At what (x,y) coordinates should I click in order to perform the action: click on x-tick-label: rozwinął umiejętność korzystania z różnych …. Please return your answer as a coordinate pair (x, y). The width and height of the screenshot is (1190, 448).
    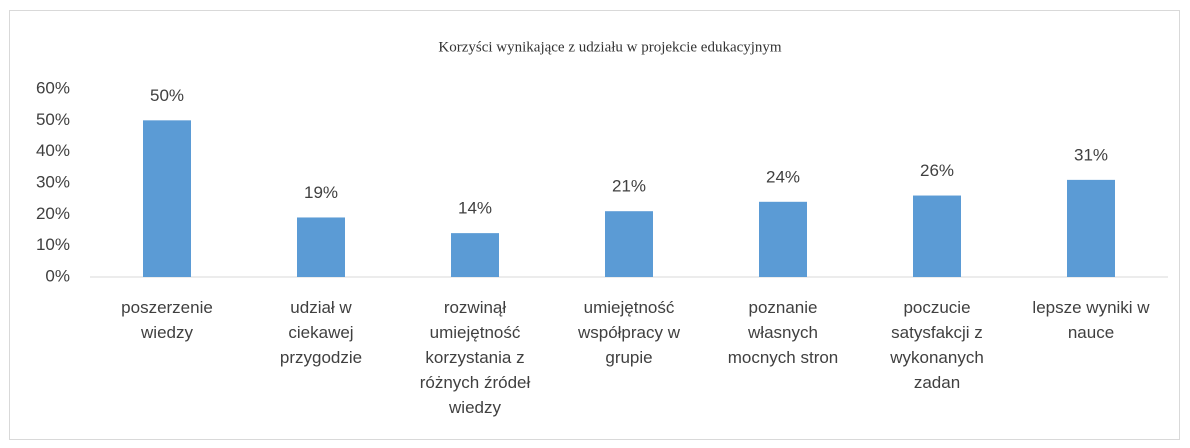
    Looking at the image, I should click on (475, 357).